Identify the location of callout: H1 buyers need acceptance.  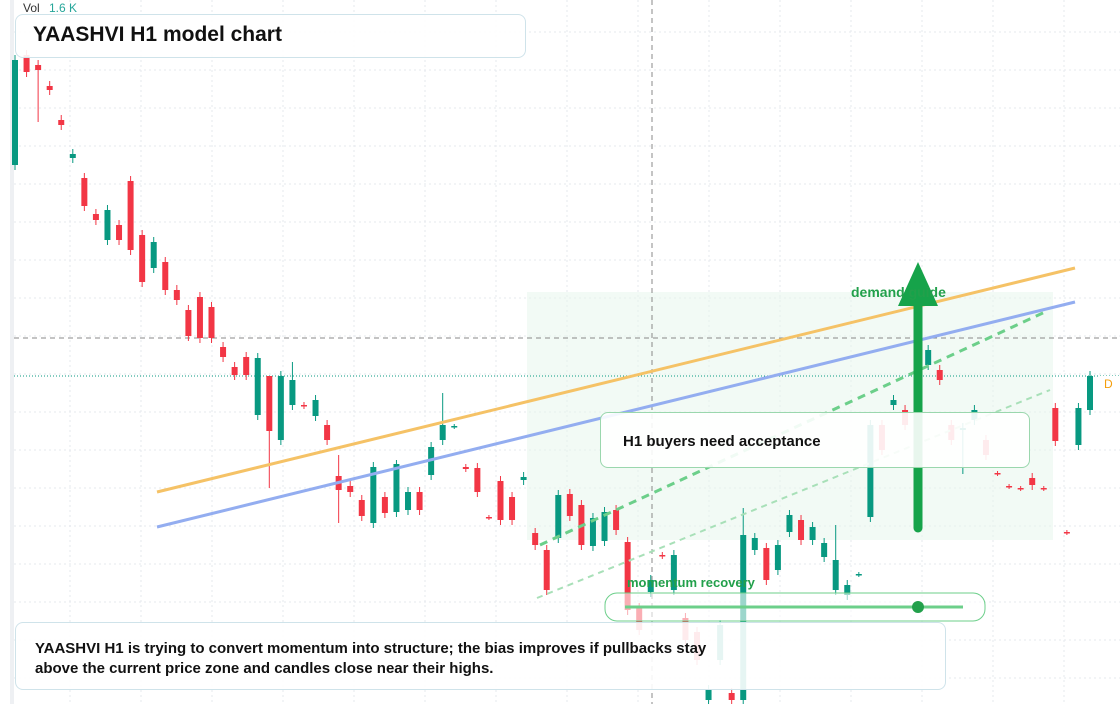
(815, 440).